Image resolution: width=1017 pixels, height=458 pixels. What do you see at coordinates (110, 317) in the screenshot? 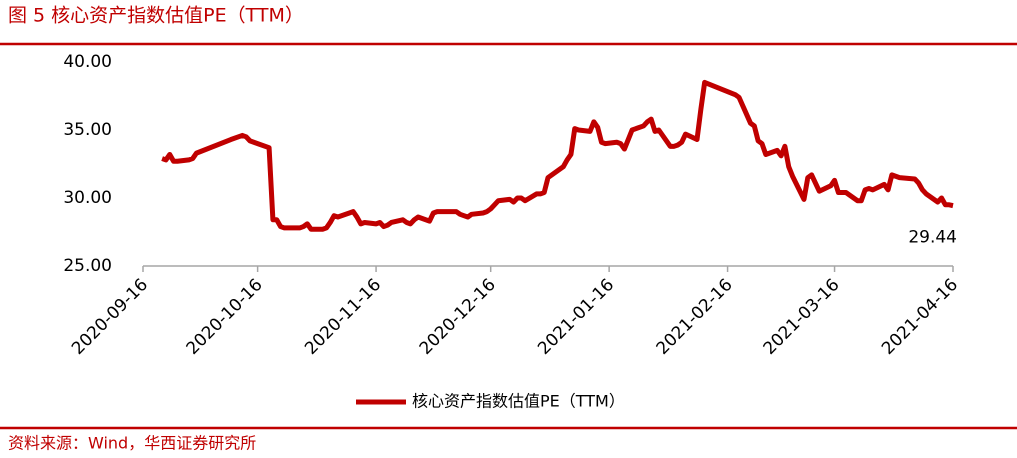
I see `x-tick-label: 2020-09-16` at bounding box center [110, 317].